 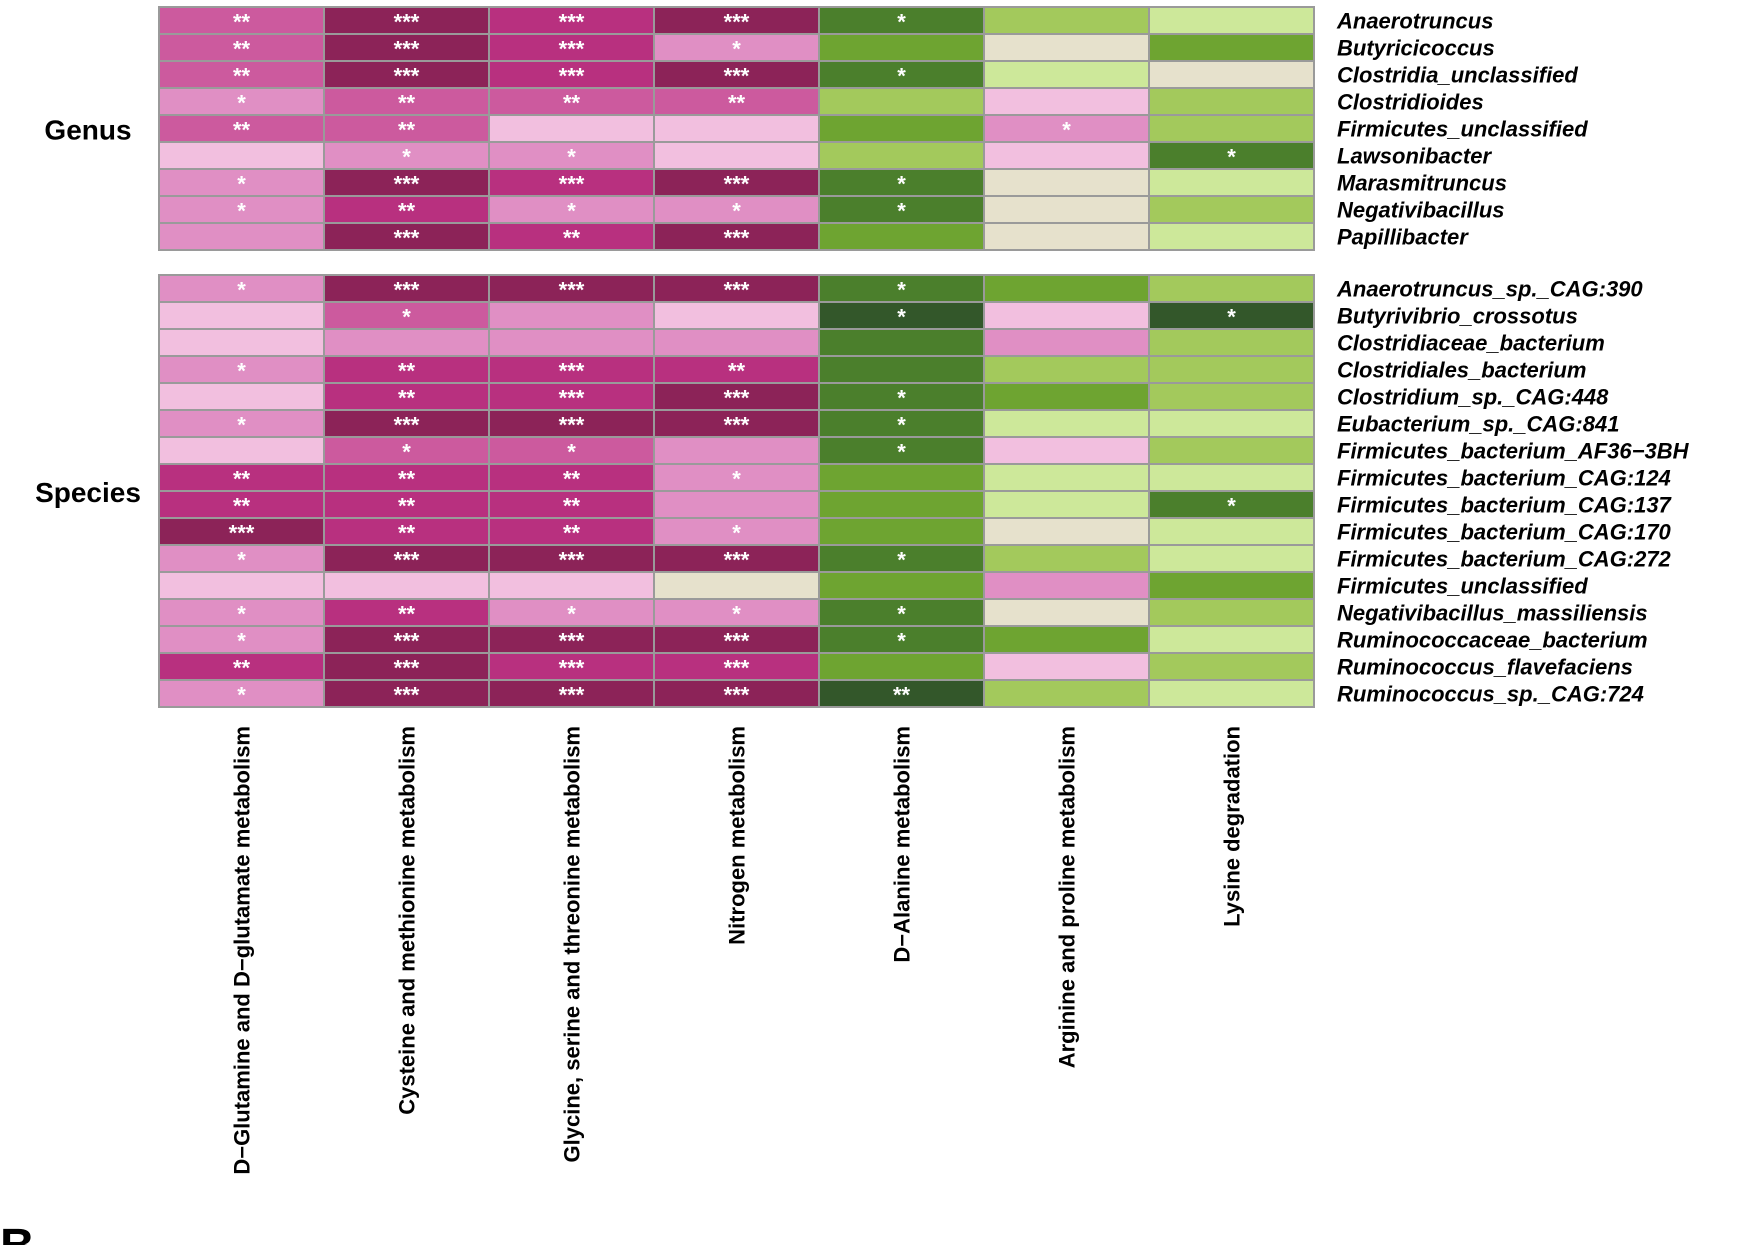 I want to click on group-label-genus: Genus, so click(x=87, y=130).